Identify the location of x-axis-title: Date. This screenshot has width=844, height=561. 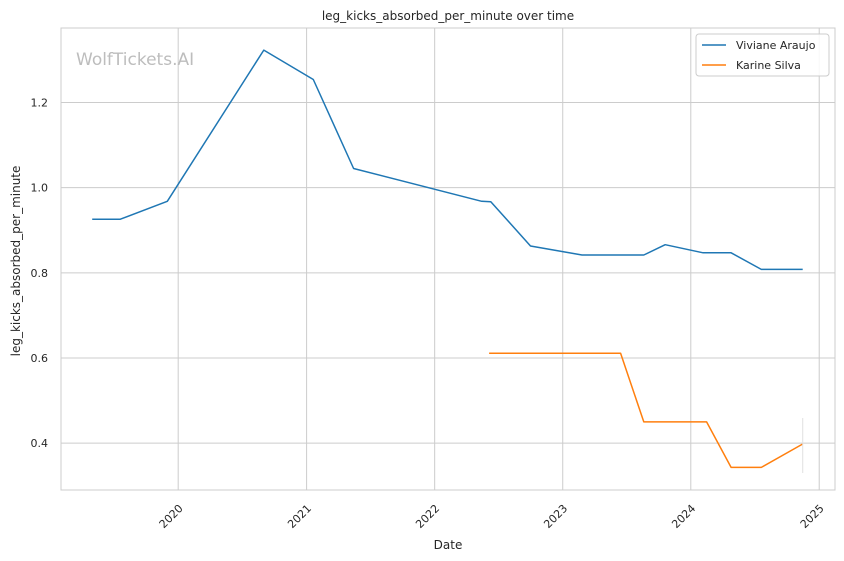
(448, 545).